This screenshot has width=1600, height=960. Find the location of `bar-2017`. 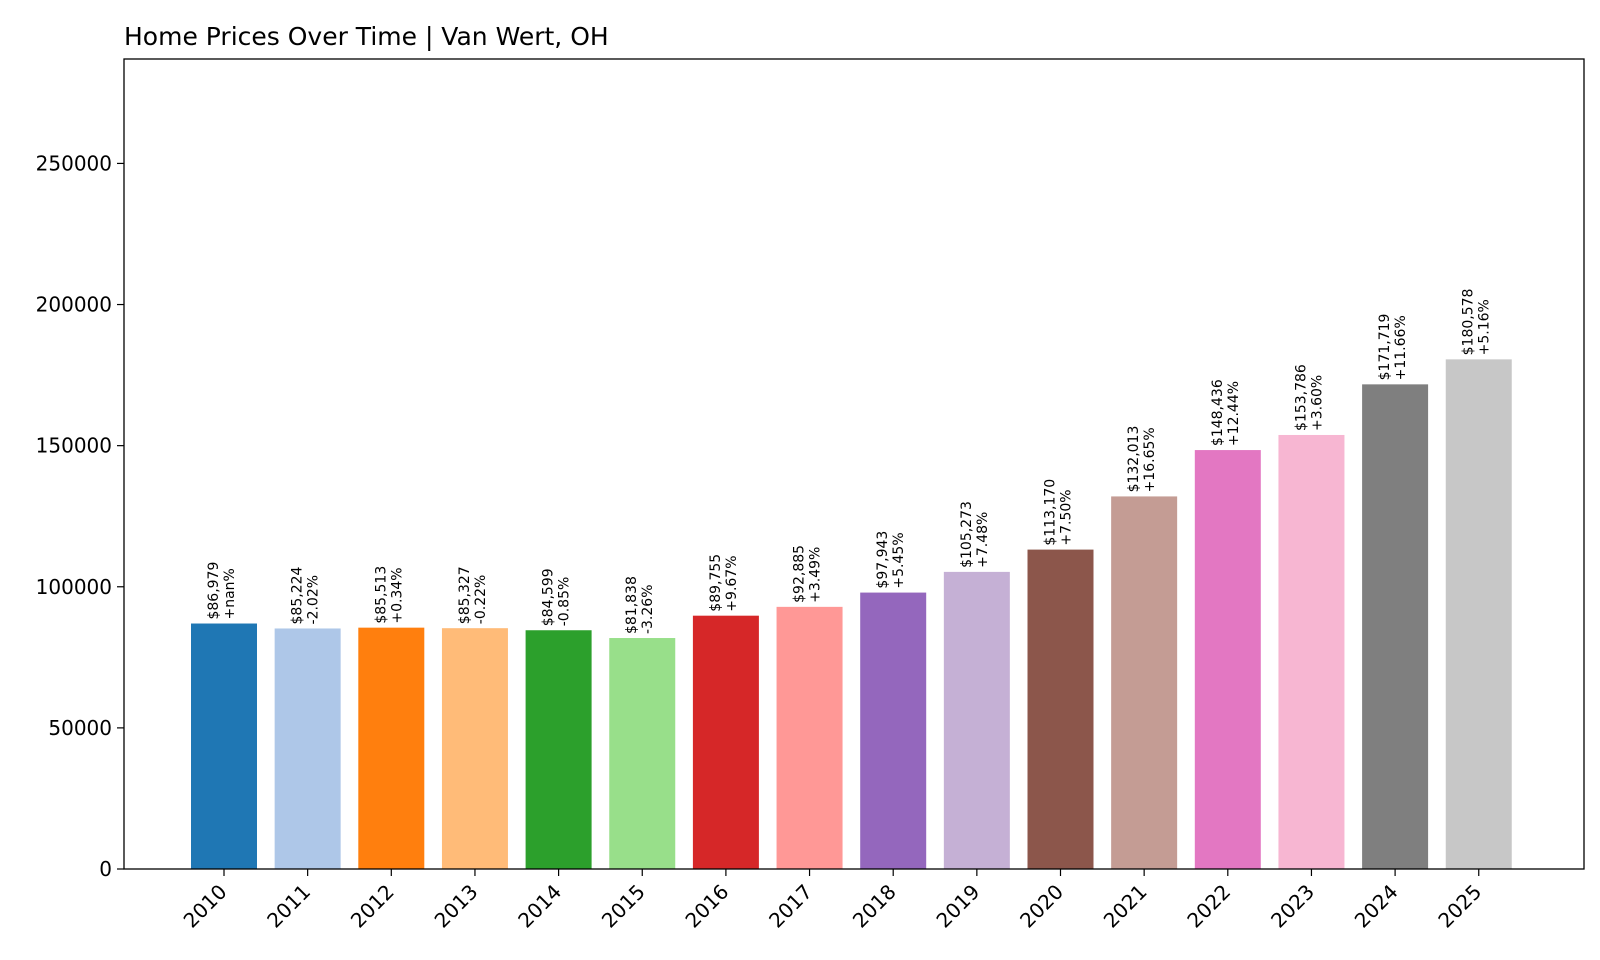

bar-2017 is located at coordinates (809, 737).